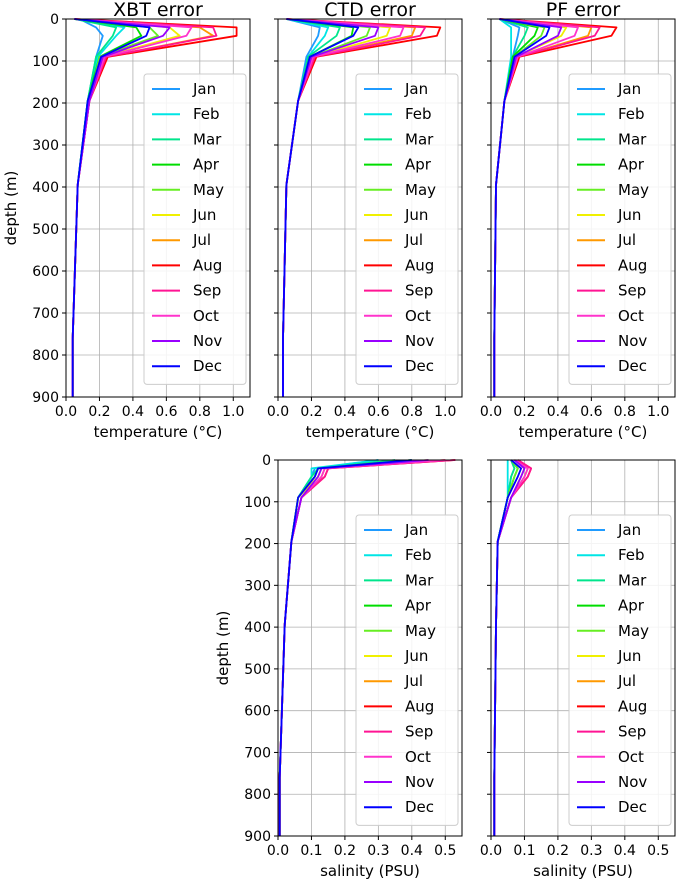 The width and height of the screenshot is (678, 880). Describe the element at coordinates (583, 10) in the screenshot. I see `panel-title: PF error` at that location.